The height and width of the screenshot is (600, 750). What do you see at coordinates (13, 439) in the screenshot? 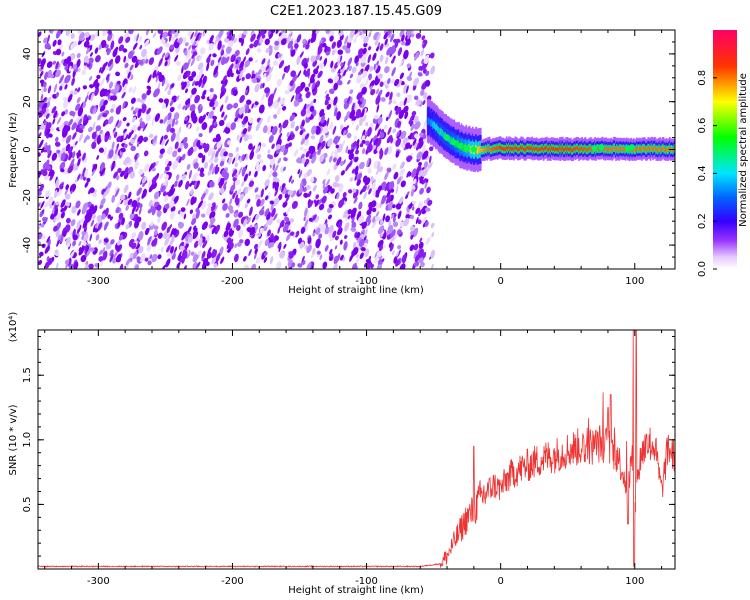
I see `snr-y-axis-label: SNR (10 * v/v)` at bounding box center [13, 439].